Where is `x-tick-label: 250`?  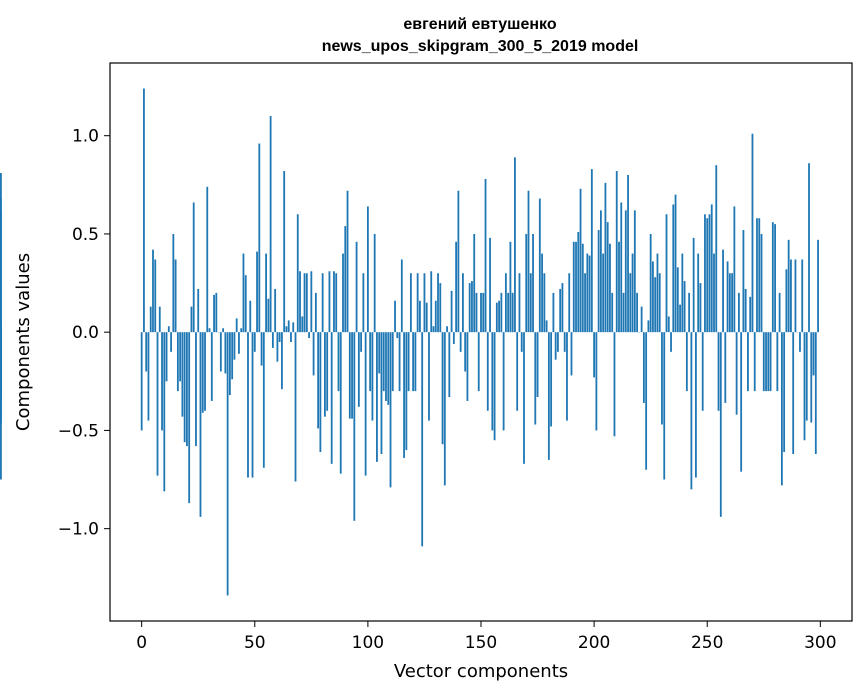
x-tick-label: 250 is located at coordinates (707, 643).